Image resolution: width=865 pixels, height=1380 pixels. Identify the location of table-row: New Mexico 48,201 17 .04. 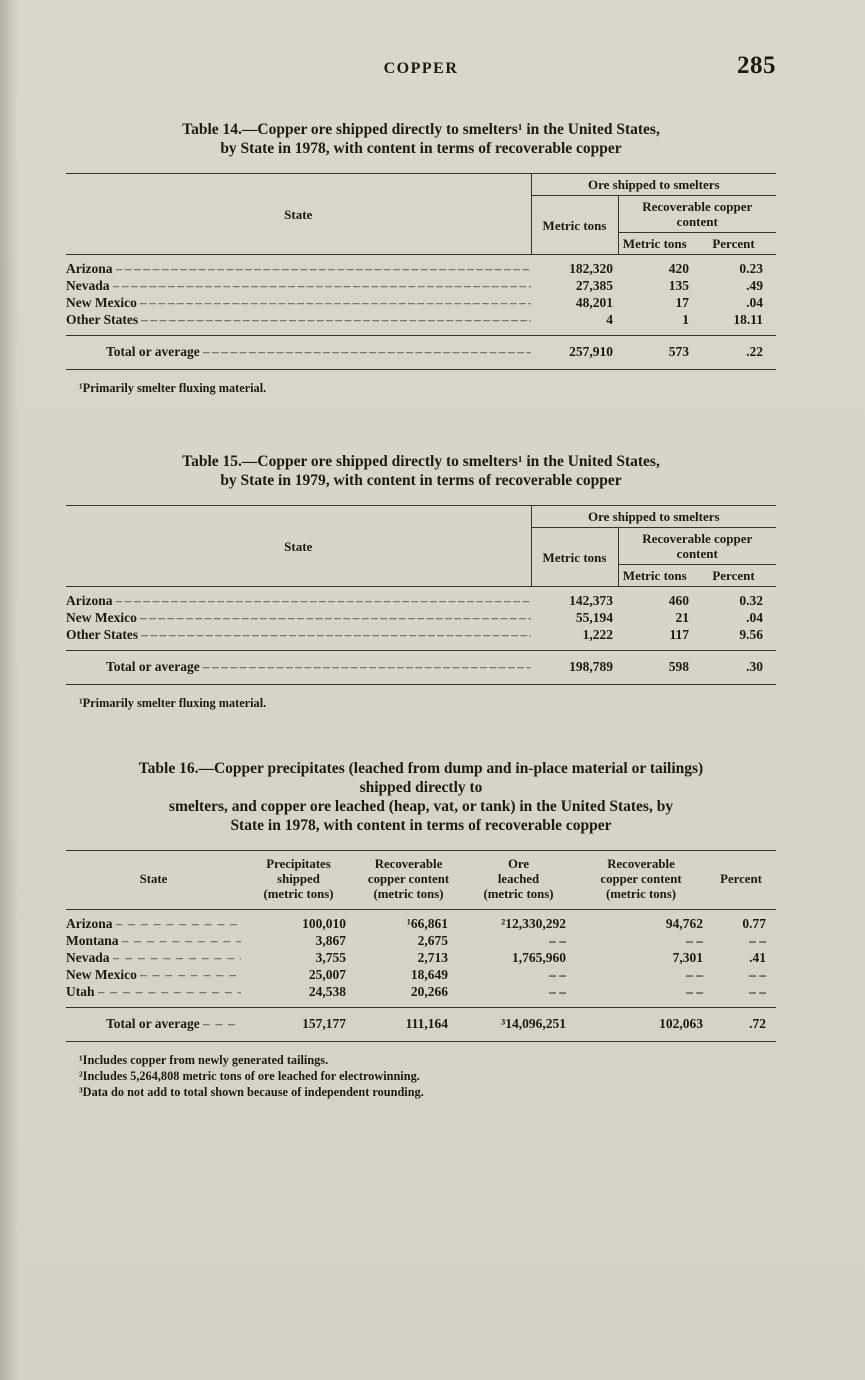
(421, 303).